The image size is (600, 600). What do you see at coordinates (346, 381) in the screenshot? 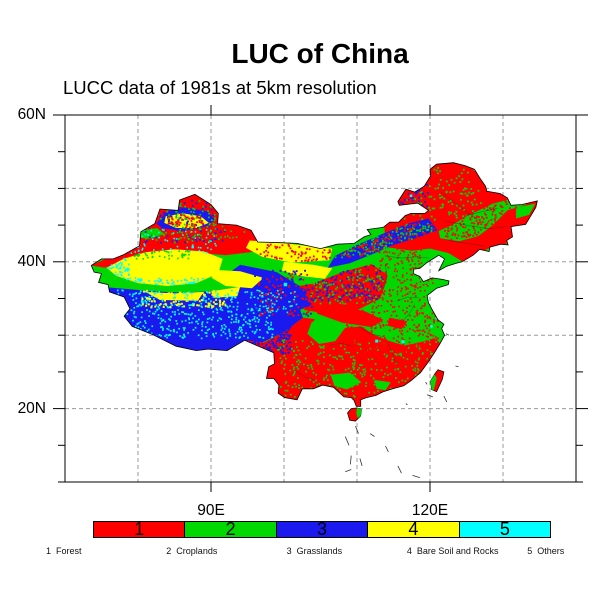
I see `region-guangxi-green` at bounding box center [346, 381].